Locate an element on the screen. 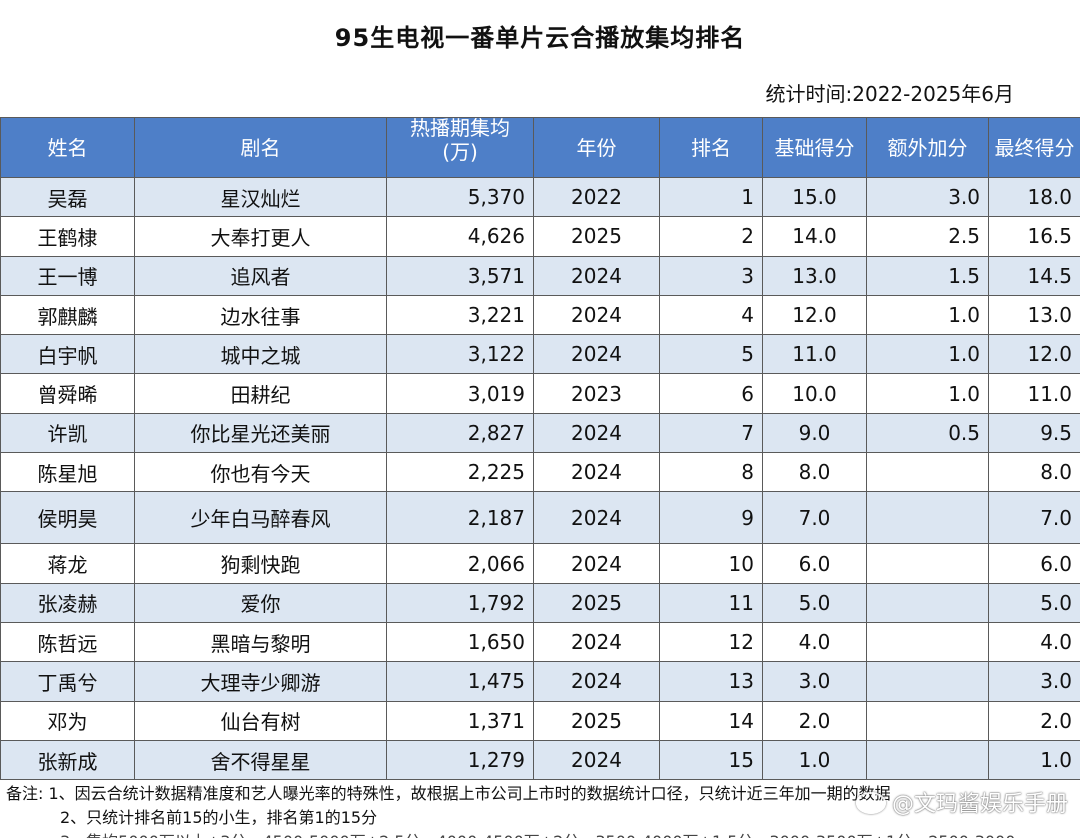  header-year: 年份 is located at coordinates (596, 147).